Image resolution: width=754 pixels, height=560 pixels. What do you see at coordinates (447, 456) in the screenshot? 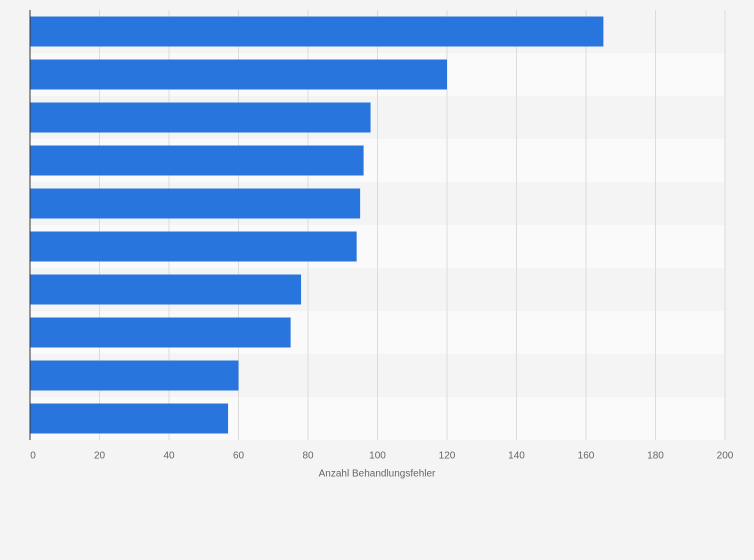
I see `x-tick-label: 120` at bounding box center [447, 456].